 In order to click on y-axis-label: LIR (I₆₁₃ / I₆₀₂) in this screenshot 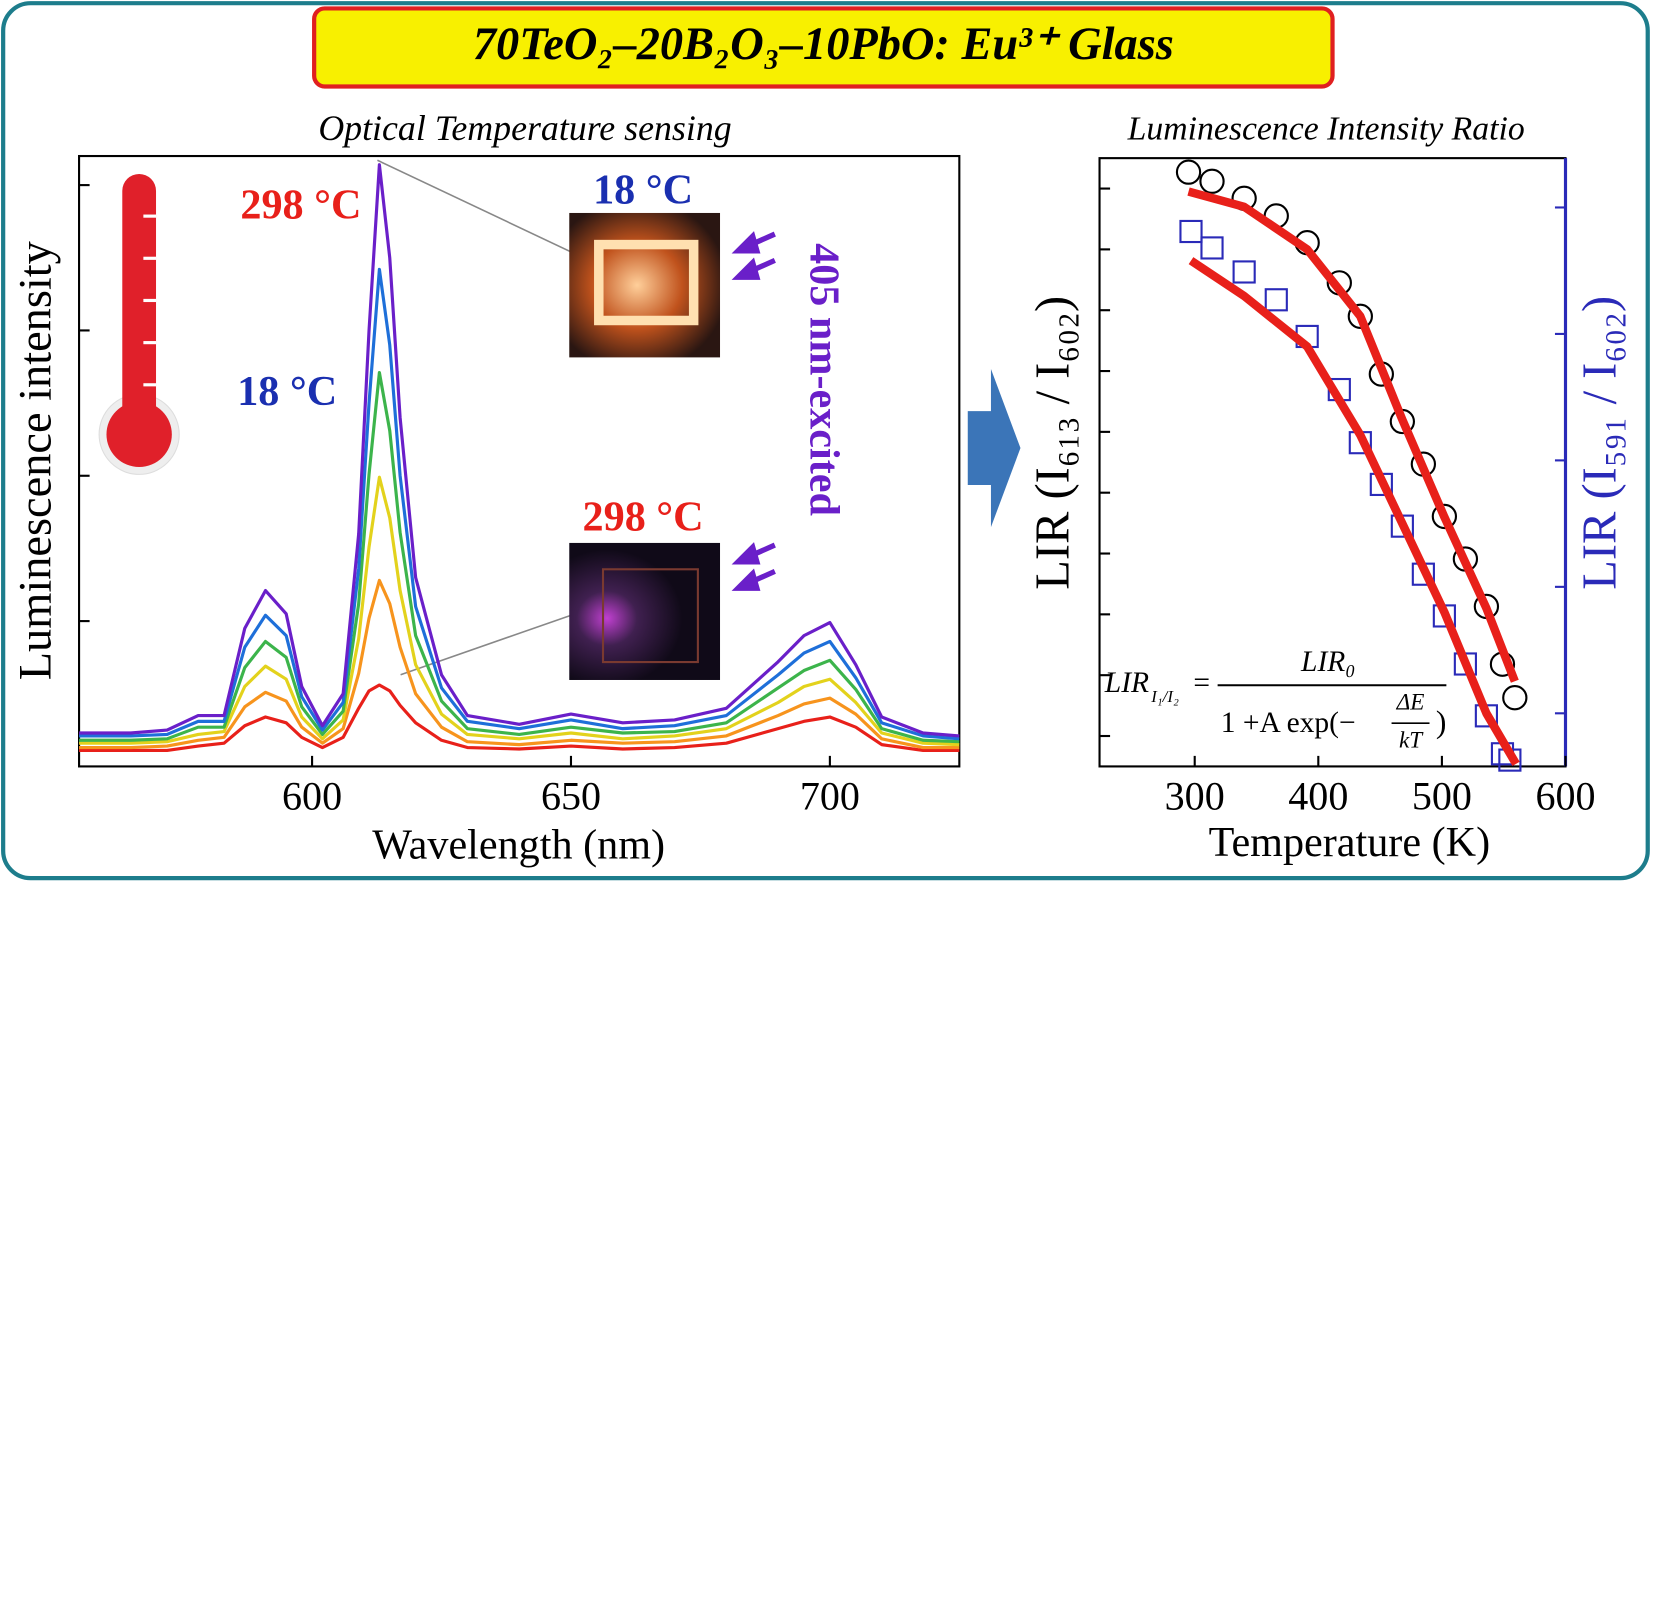, I will do `click(1052, 443)`.